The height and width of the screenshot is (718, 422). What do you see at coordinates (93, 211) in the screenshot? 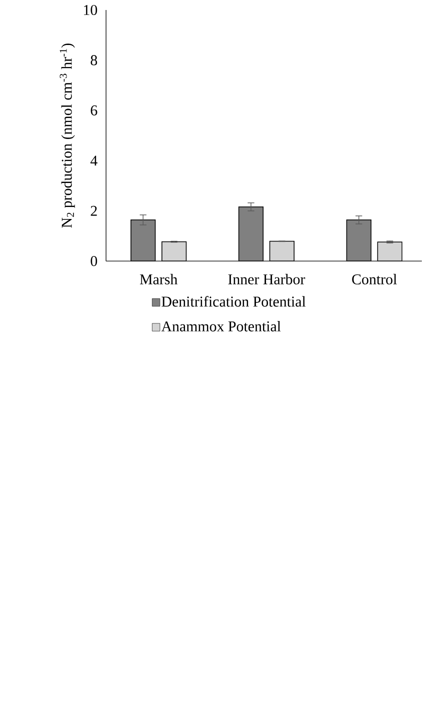
I see `y-tick-label: 2` at bounding box center [93, 211].